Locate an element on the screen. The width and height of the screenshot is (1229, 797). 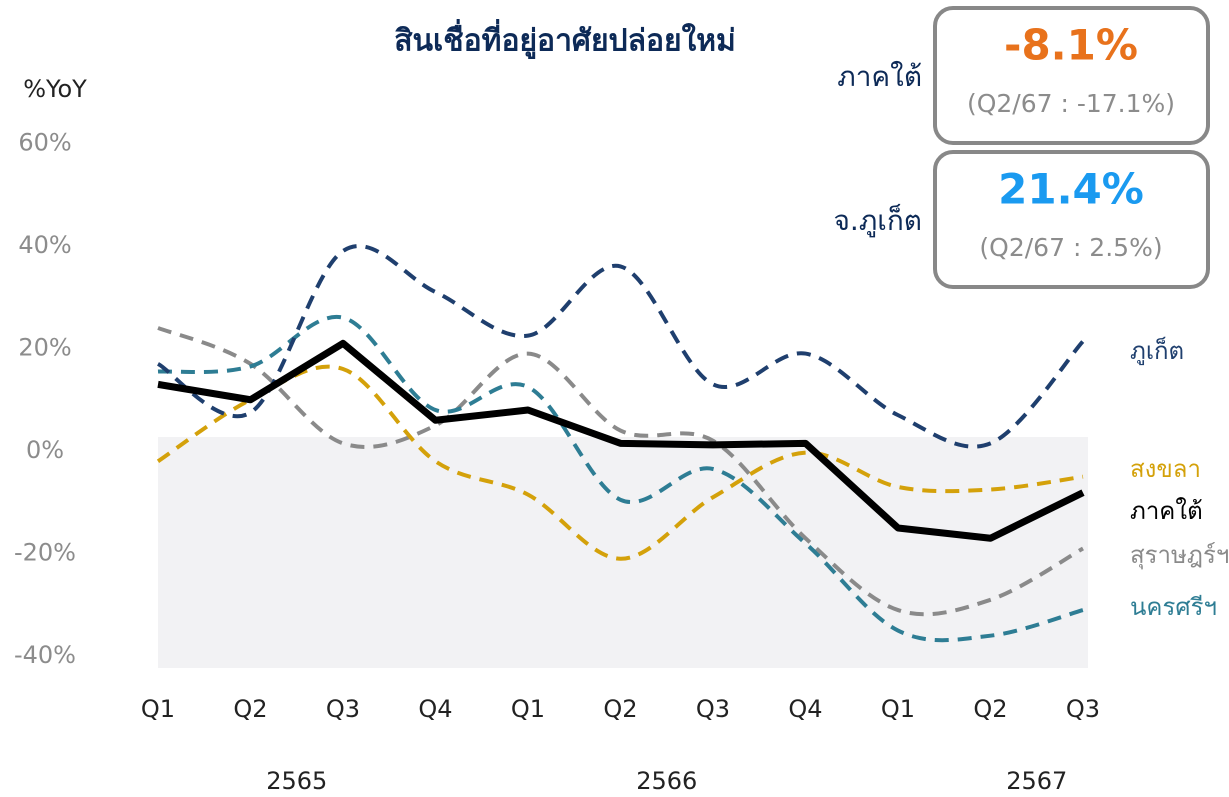
callout-label: จ.ภูเก็ต is located at coordinates (878, 220).